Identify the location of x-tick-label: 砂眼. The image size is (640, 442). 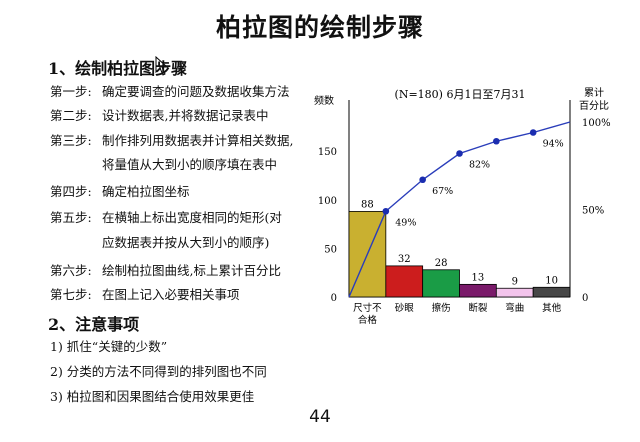
(405, 308).